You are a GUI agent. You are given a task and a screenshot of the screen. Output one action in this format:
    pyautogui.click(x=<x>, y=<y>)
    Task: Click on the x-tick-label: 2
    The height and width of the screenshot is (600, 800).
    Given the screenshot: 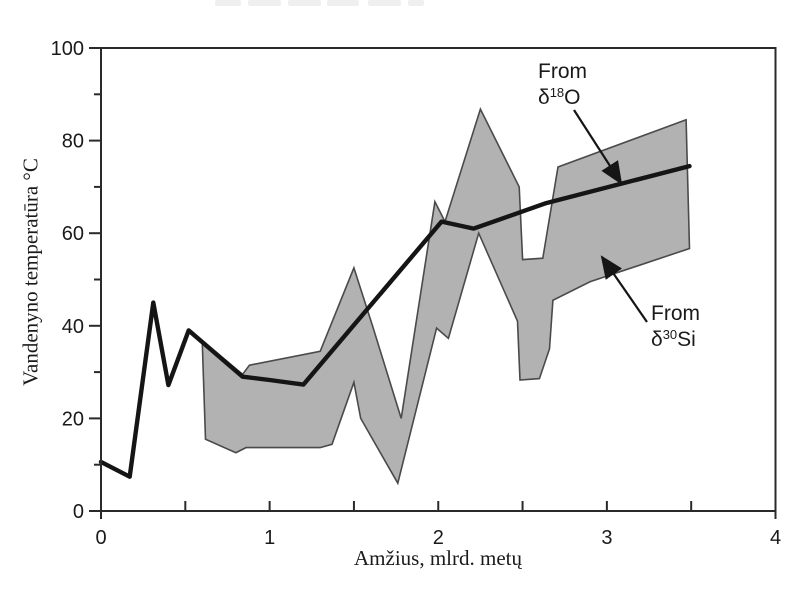 What is the action you would take?
    pyautogui.click(x=438, y=538)
    